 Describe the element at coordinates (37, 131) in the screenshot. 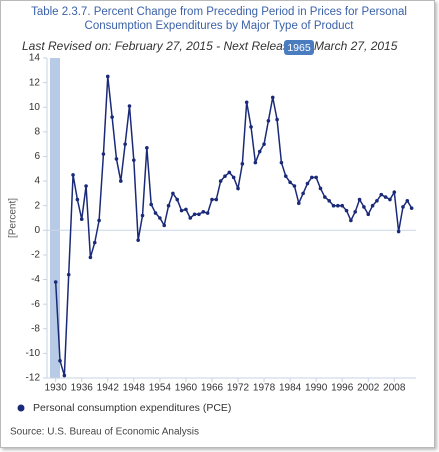

I see `y-tick-label: 8` at that location.